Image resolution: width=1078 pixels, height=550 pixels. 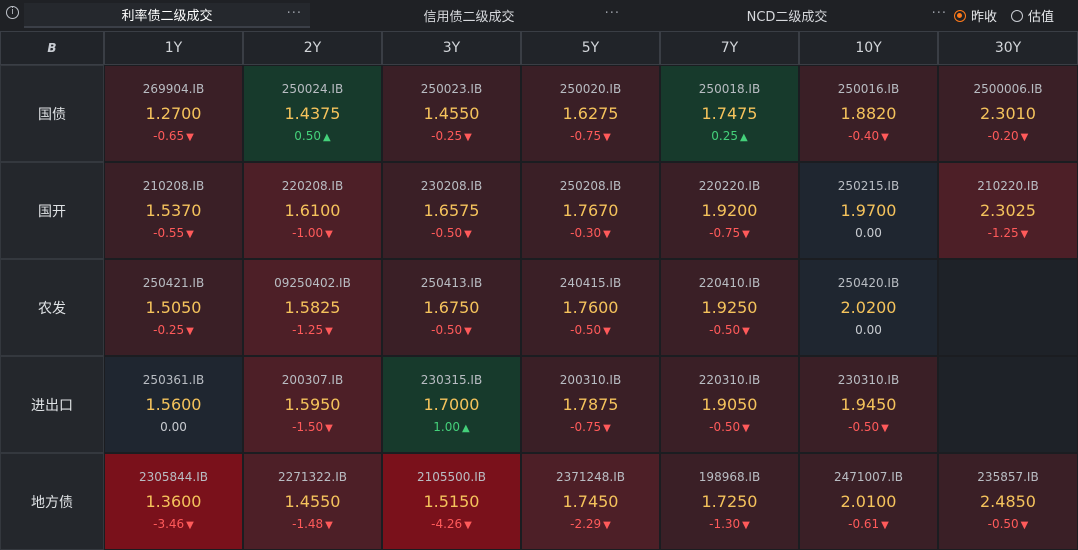 I want to click on bond-cell: 250420.IB 2.0200 0.00, so click(x=868, y=307).